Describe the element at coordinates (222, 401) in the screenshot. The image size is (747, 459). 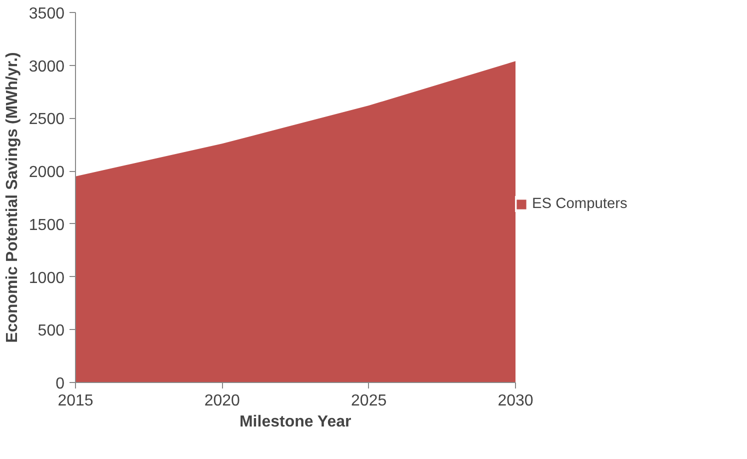
I see `x-tick-label: 2020` at that location.